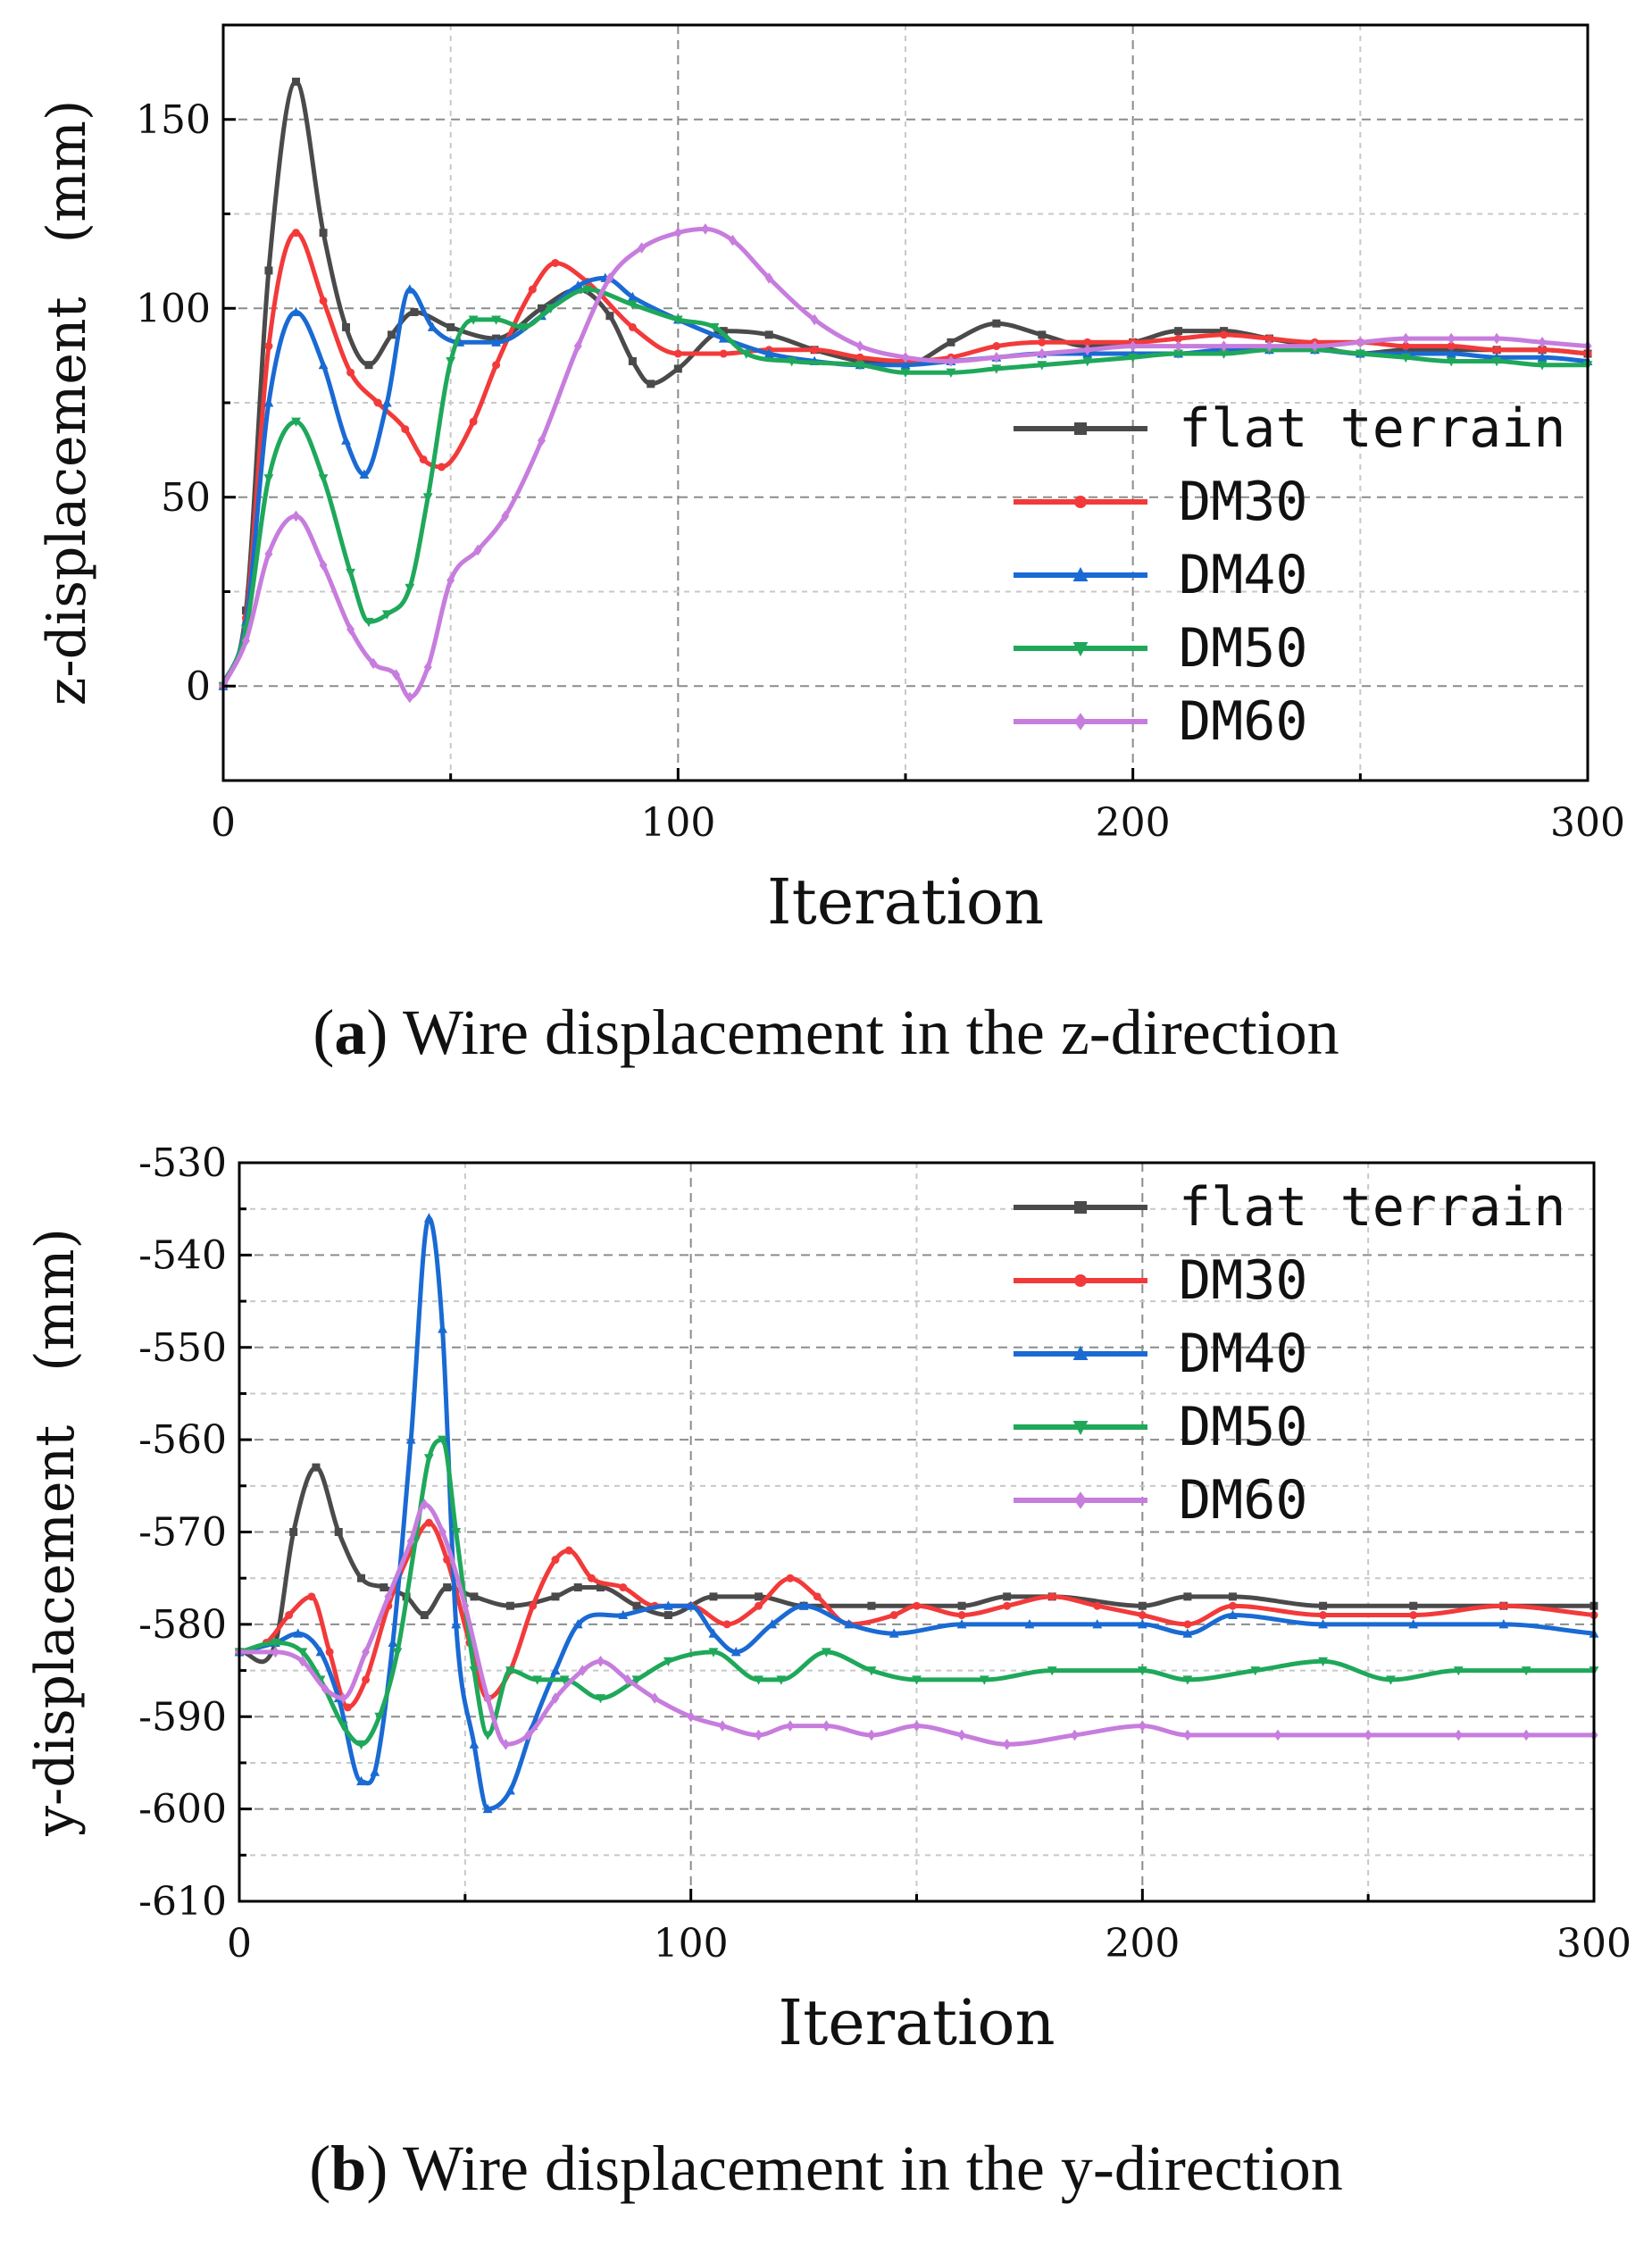  I want to click on y-tick-label: -610, so click(182, 1902).